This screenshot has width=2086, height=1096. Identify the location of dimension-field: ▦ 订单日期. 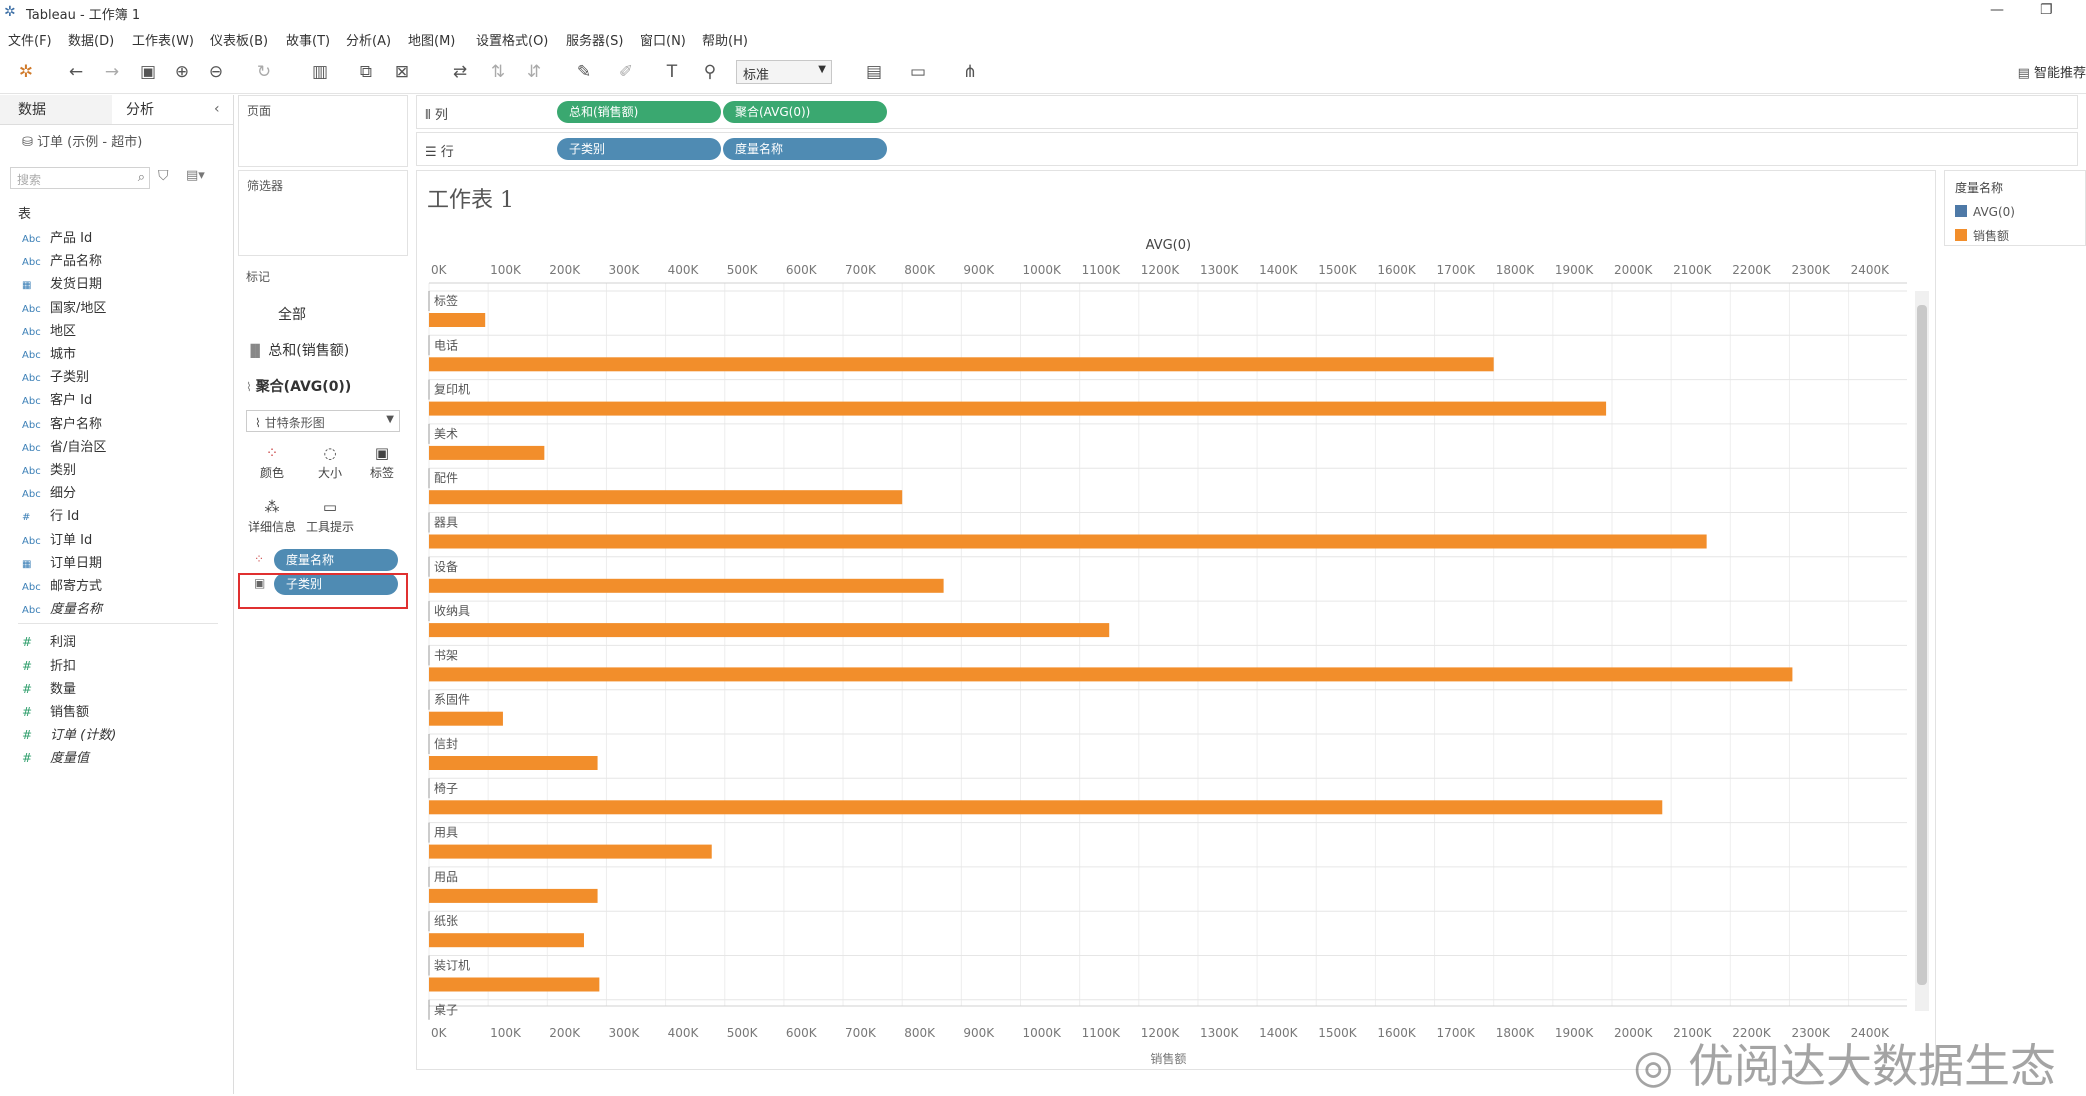
(62, 562).